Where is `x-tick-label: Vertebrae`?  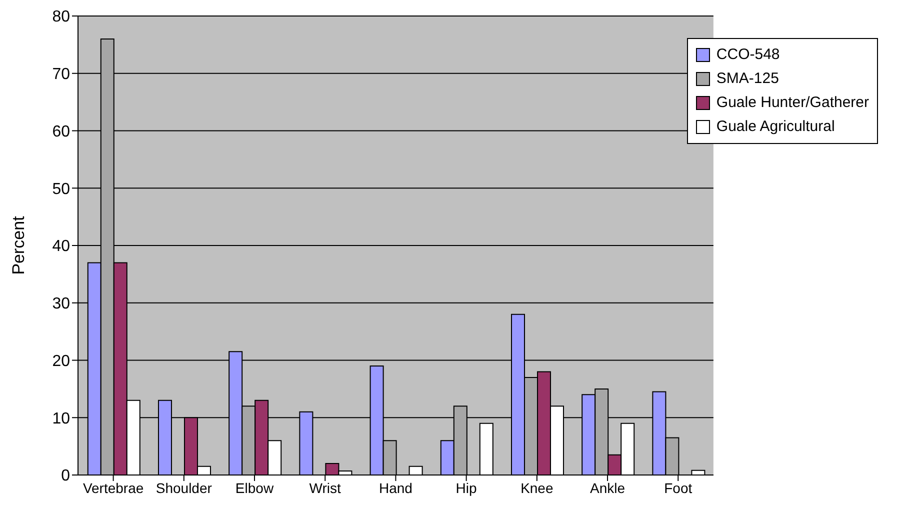 x-tick-label: Vertebrae is located at coordinates (113, 488).